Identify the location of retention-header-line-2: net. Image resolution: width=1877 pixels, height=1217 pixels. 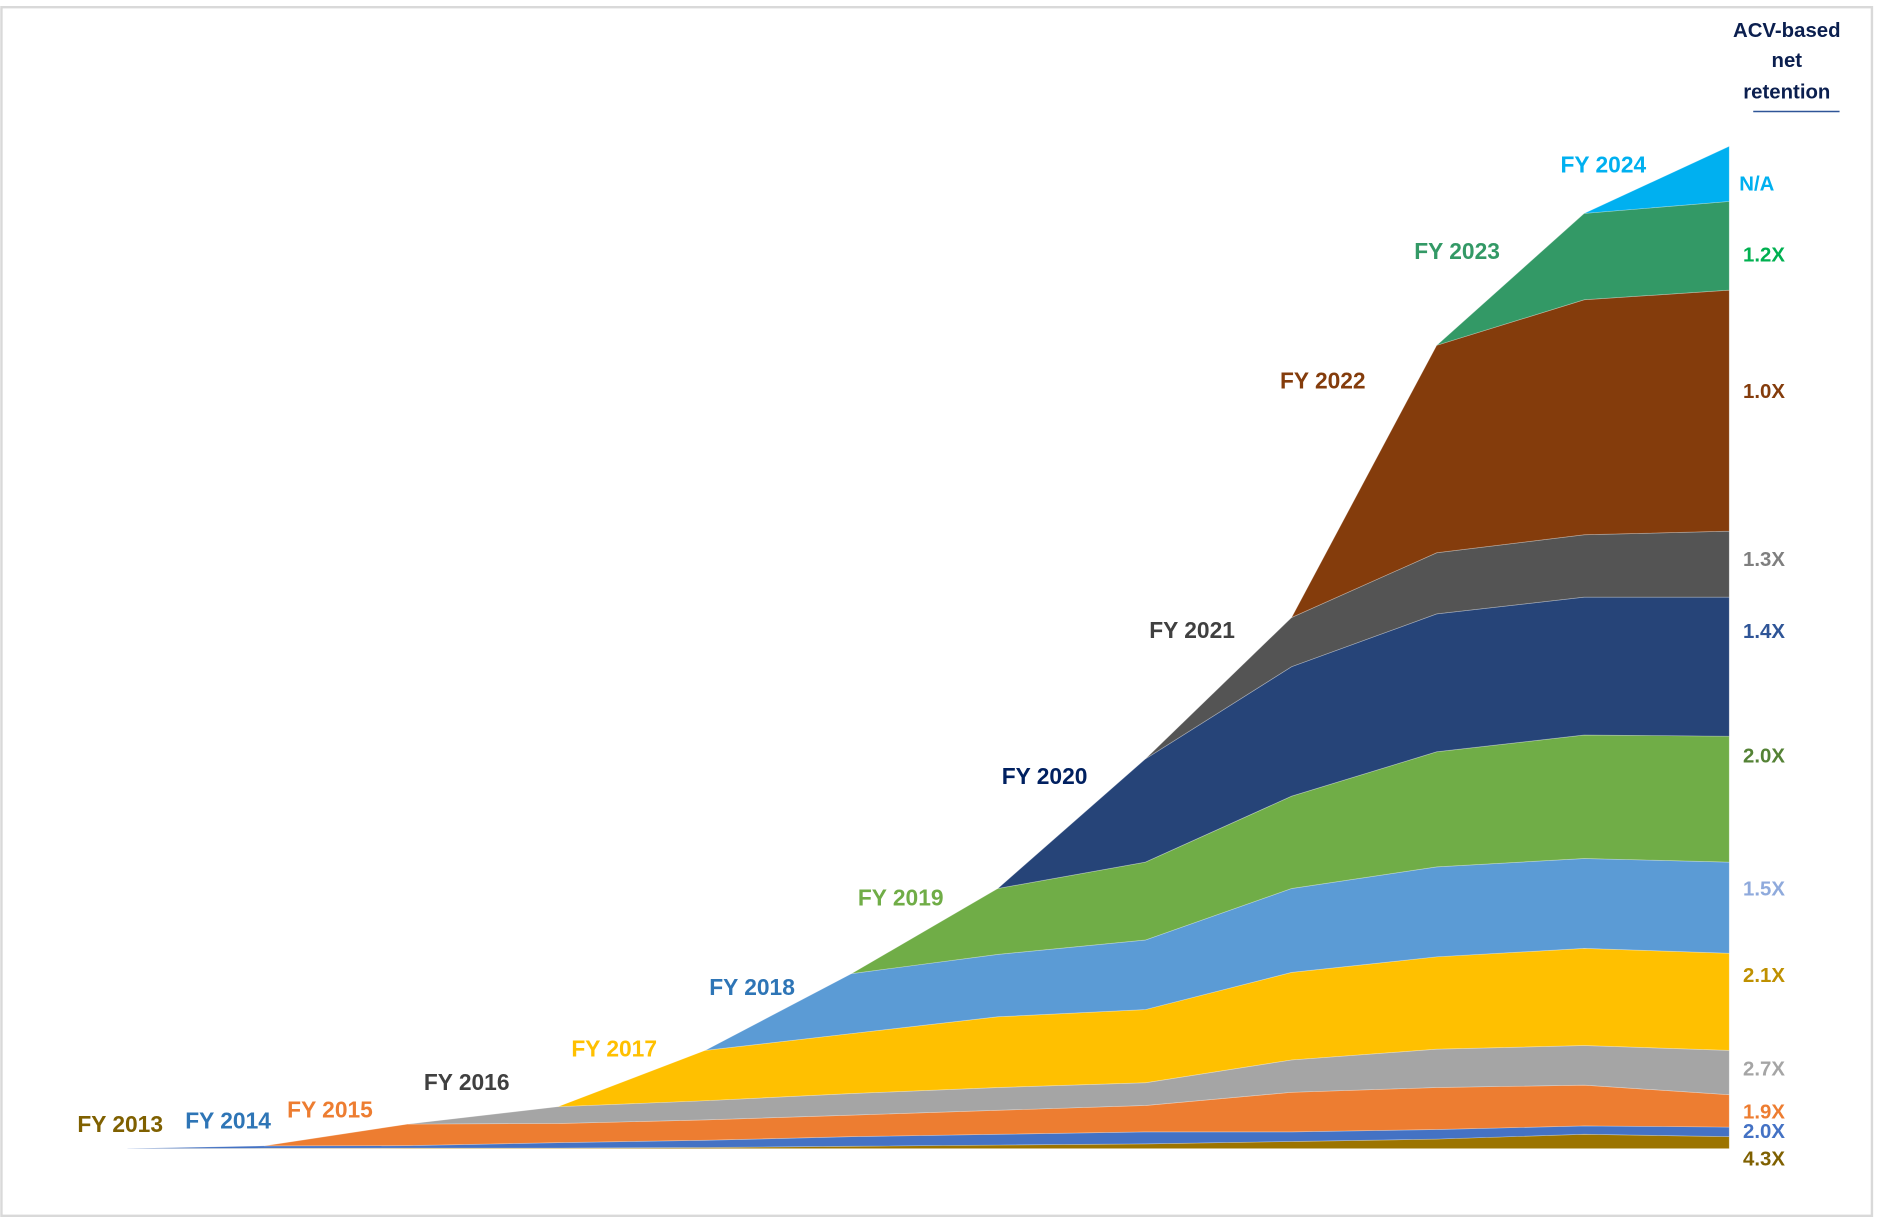
(1787, 61).